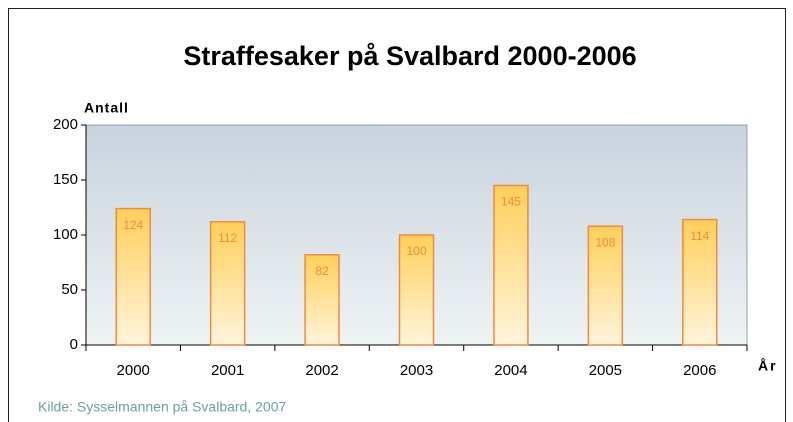 This screenshot has height=422, width=793. Describe the element at coordinates (162, 407) in the screenshot. I see `source: Kilde: Sysselmannen på Svalbard, 2007` at that location.